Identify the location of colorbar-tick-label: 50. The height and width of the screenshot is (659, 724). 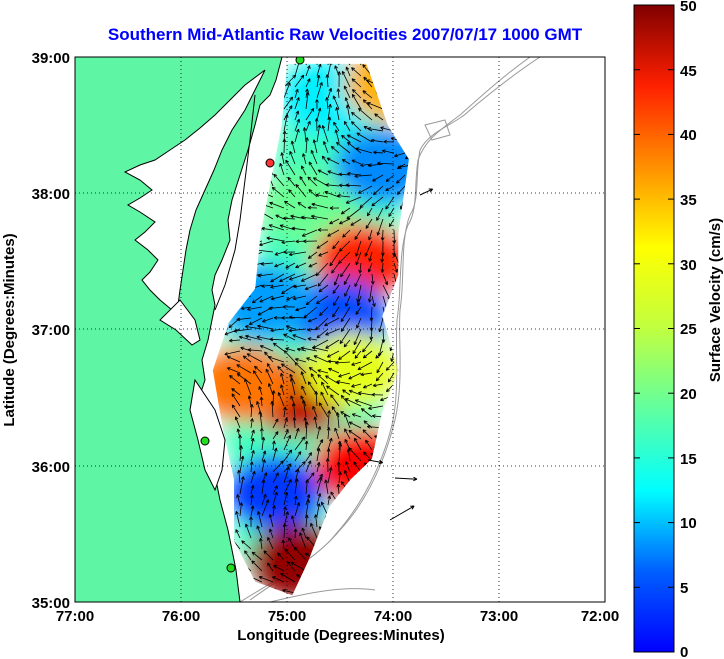
(688, 7).